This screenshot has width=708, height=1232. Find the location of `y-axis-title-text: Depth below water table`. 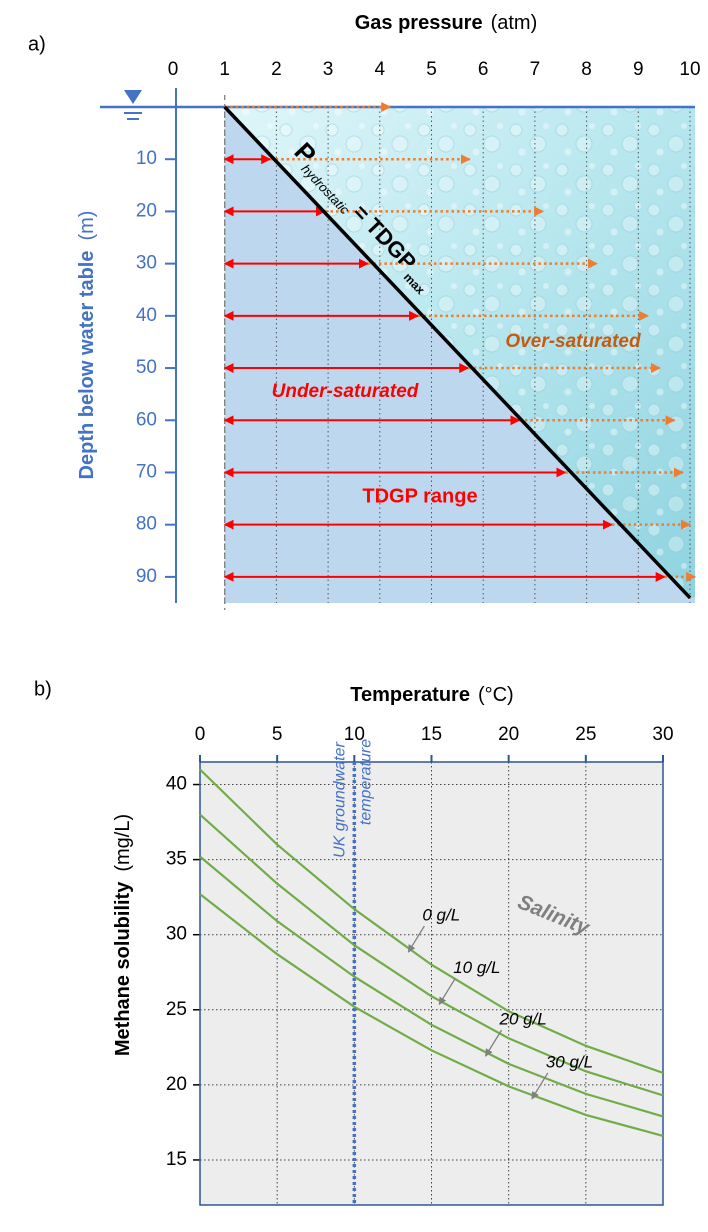

y-axis-title-text: Depth below water table is located at coordinates (87, 365).